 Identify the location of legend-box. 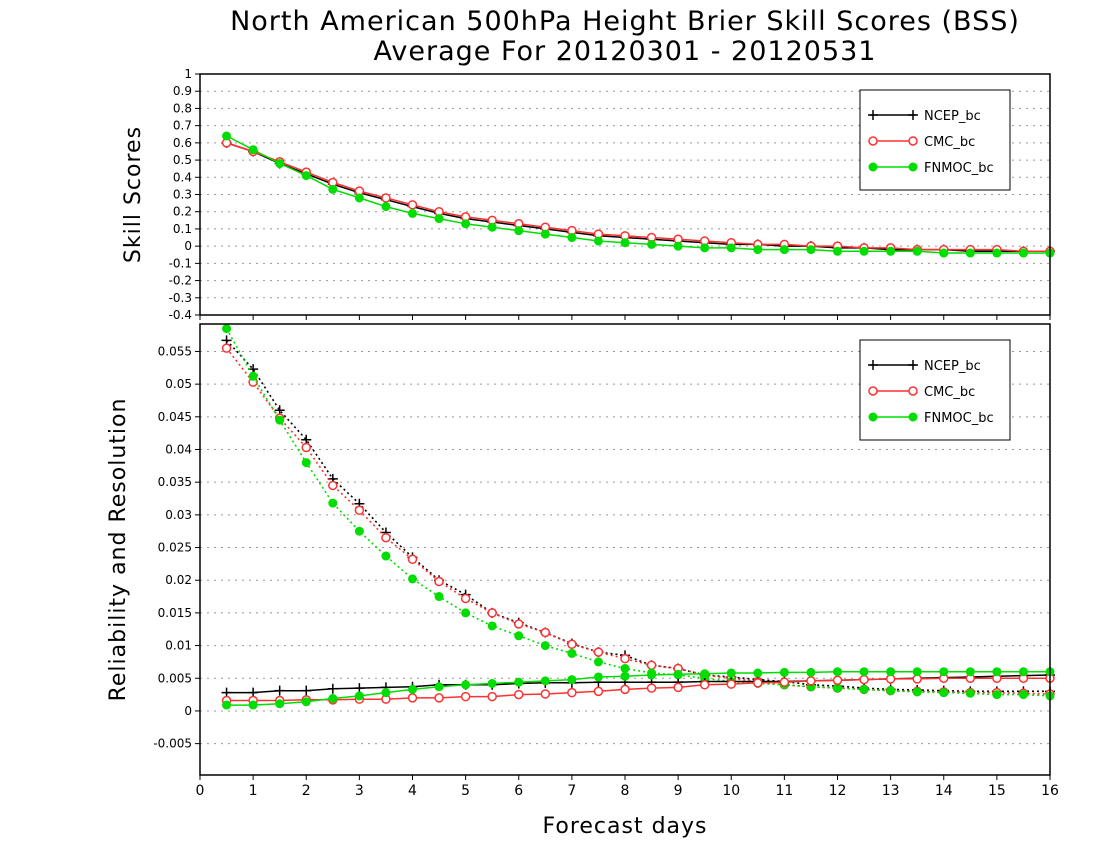
(935, 390).